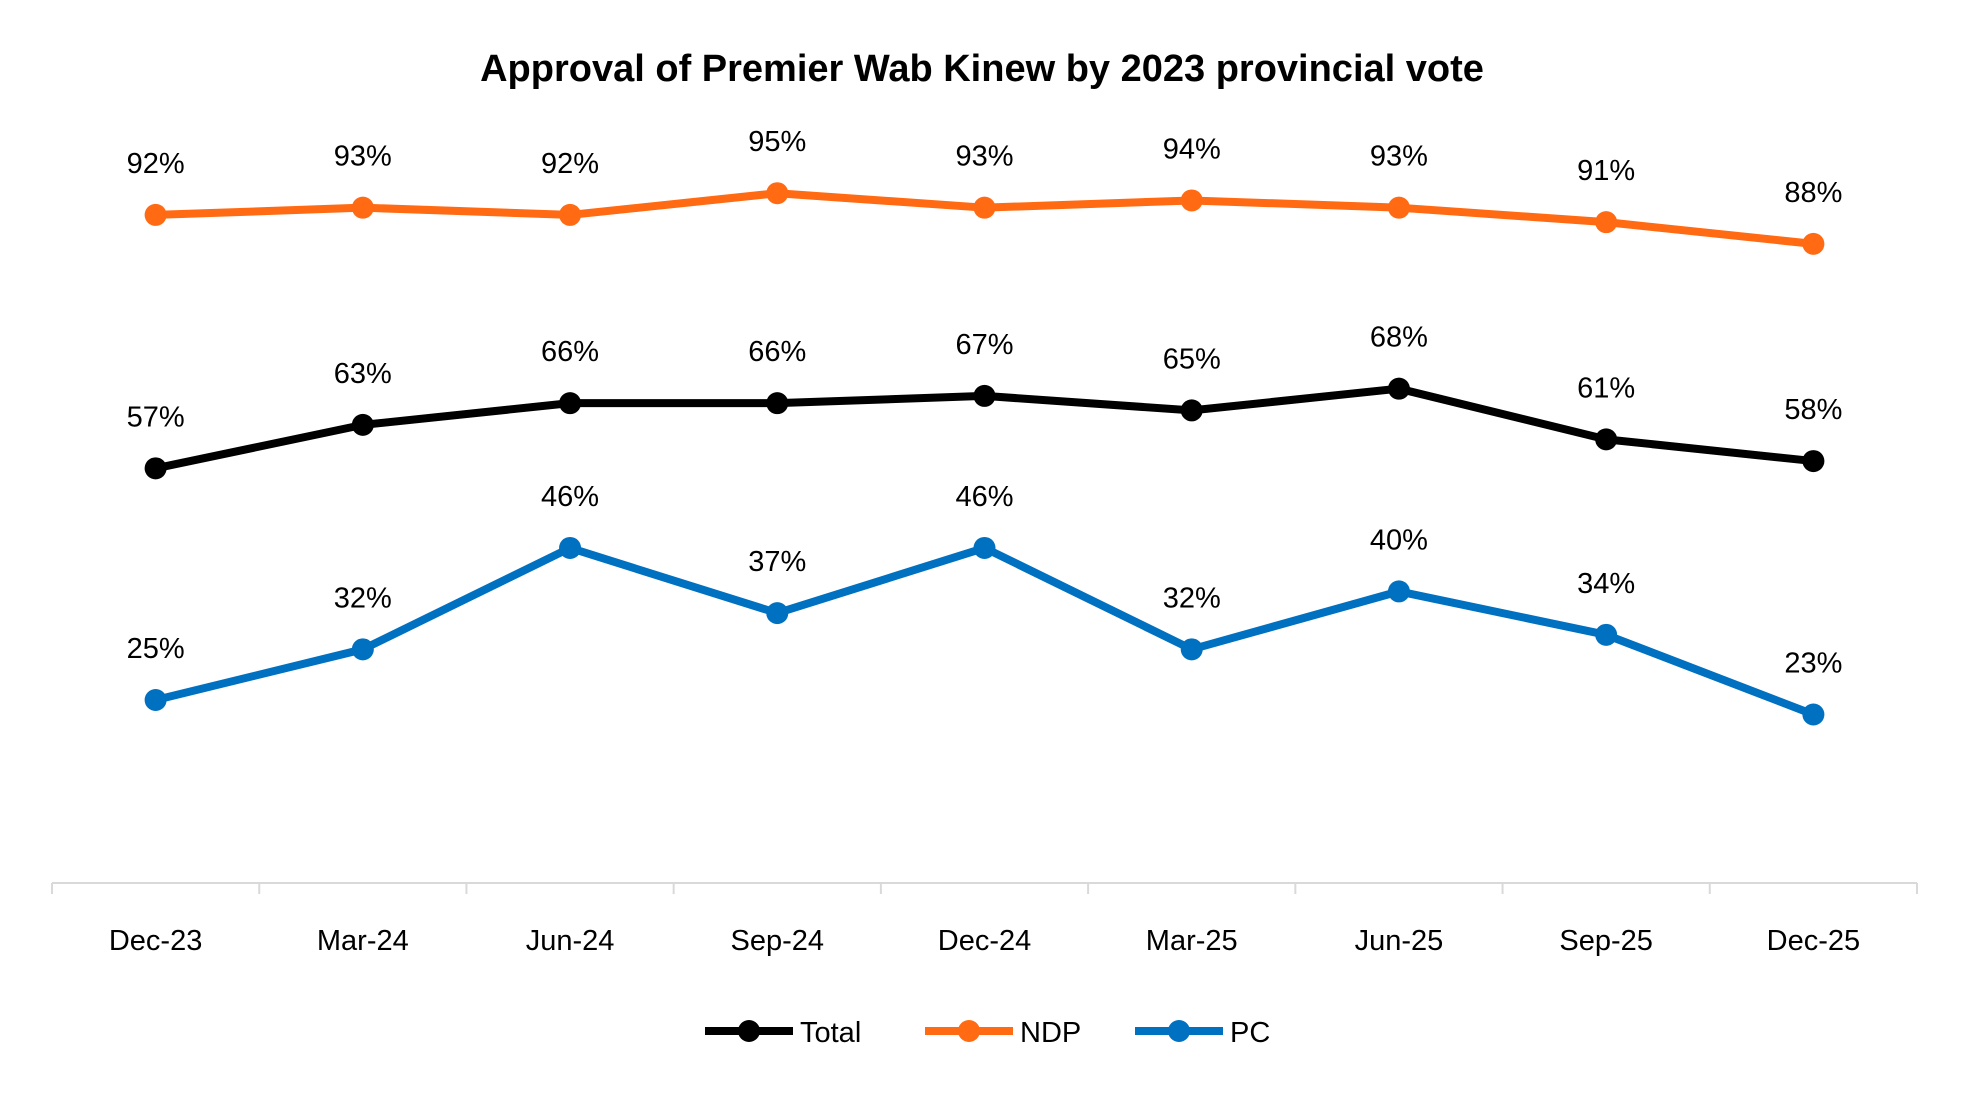  Describe the element at coordinates (783, 1033) in the screenshot. I see `legend-item-total: Total` at that location.